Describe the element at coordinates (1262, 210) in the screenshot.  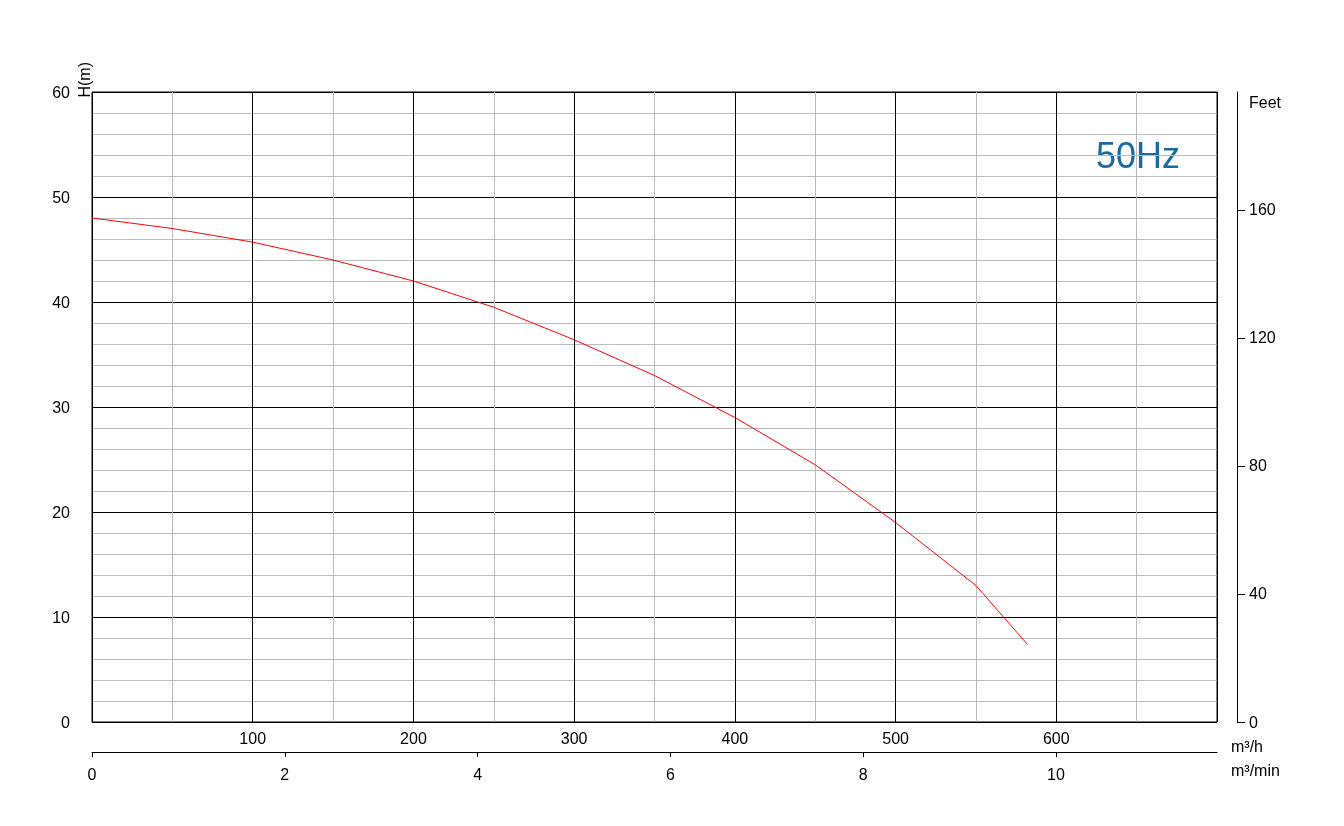
I see `y2-tick-label: 160` at that location.